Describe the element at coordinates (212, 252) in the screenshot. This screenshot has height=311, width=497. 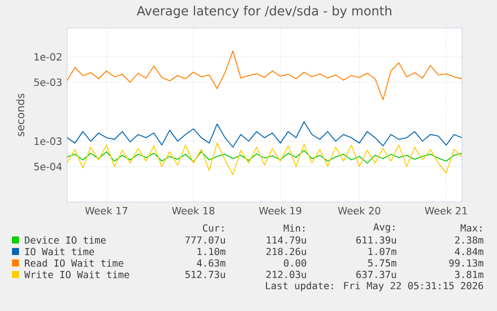
I see `text: 1.10m` at that location.